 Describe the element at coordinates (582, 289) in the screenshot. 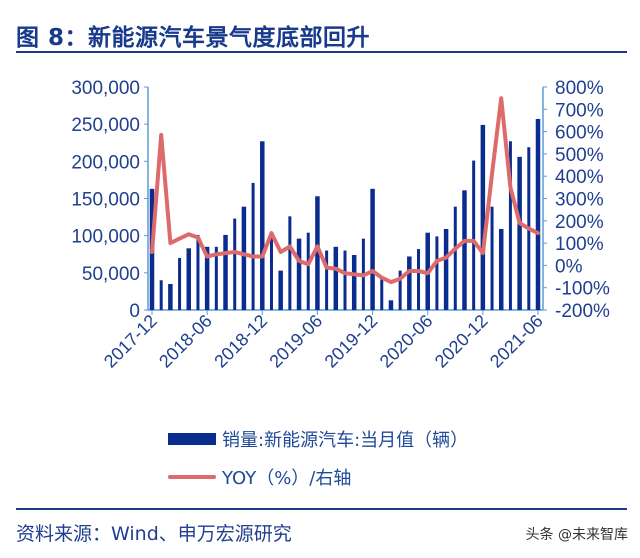

I see `right-axis-tick-label: -100%` at that location.